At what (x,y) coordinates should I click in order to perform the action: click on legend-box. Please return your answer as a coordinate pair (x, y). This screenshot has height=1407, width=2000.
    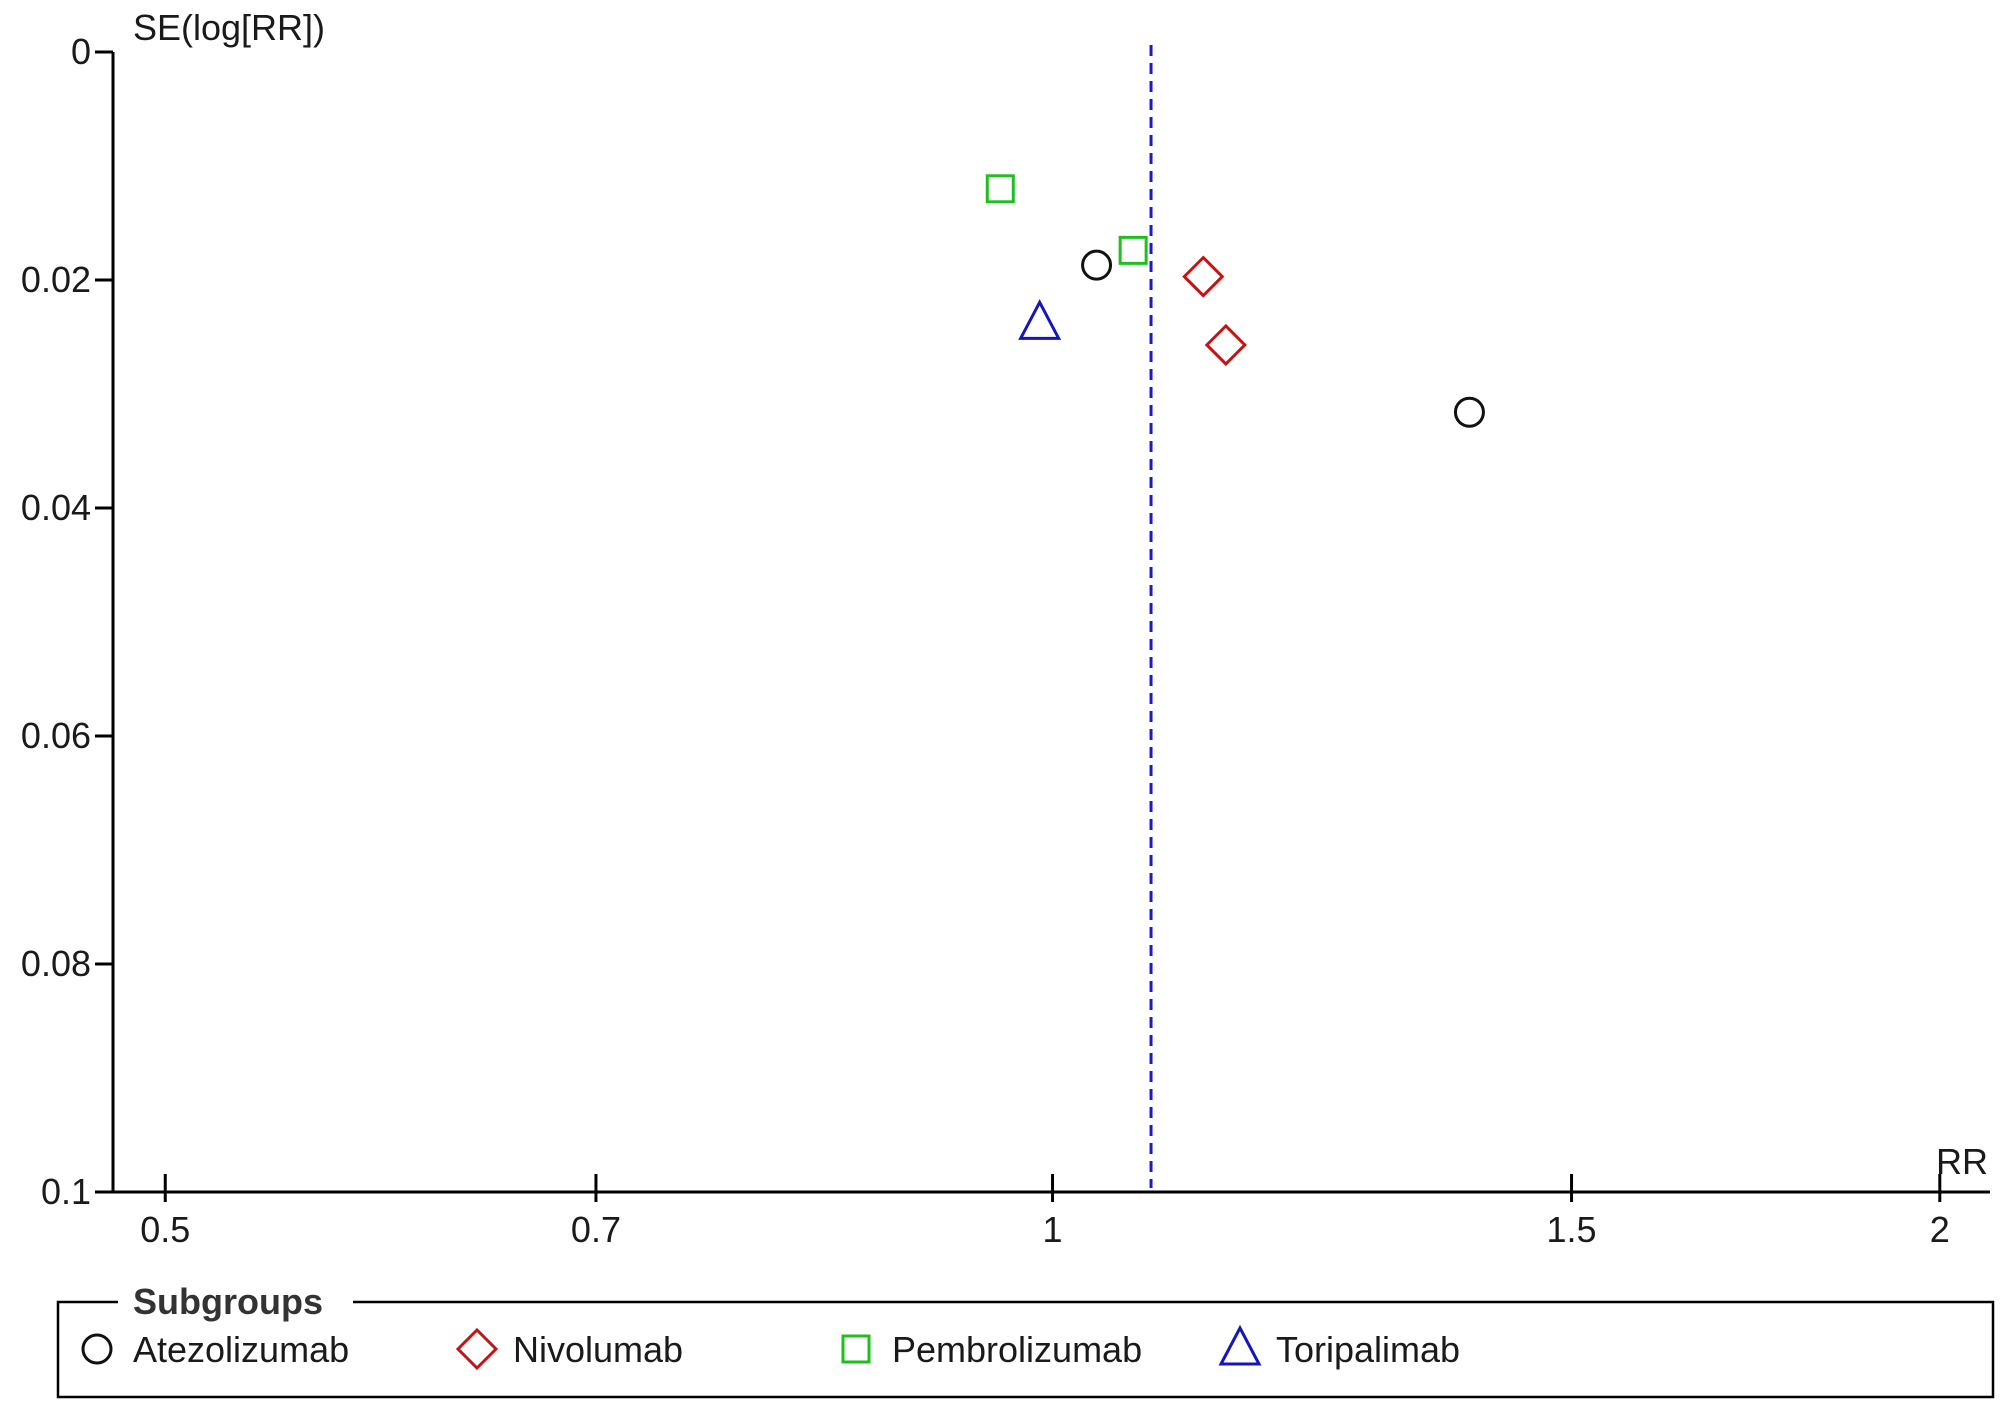
    Looking at the image, I should click on (1025, 1349).